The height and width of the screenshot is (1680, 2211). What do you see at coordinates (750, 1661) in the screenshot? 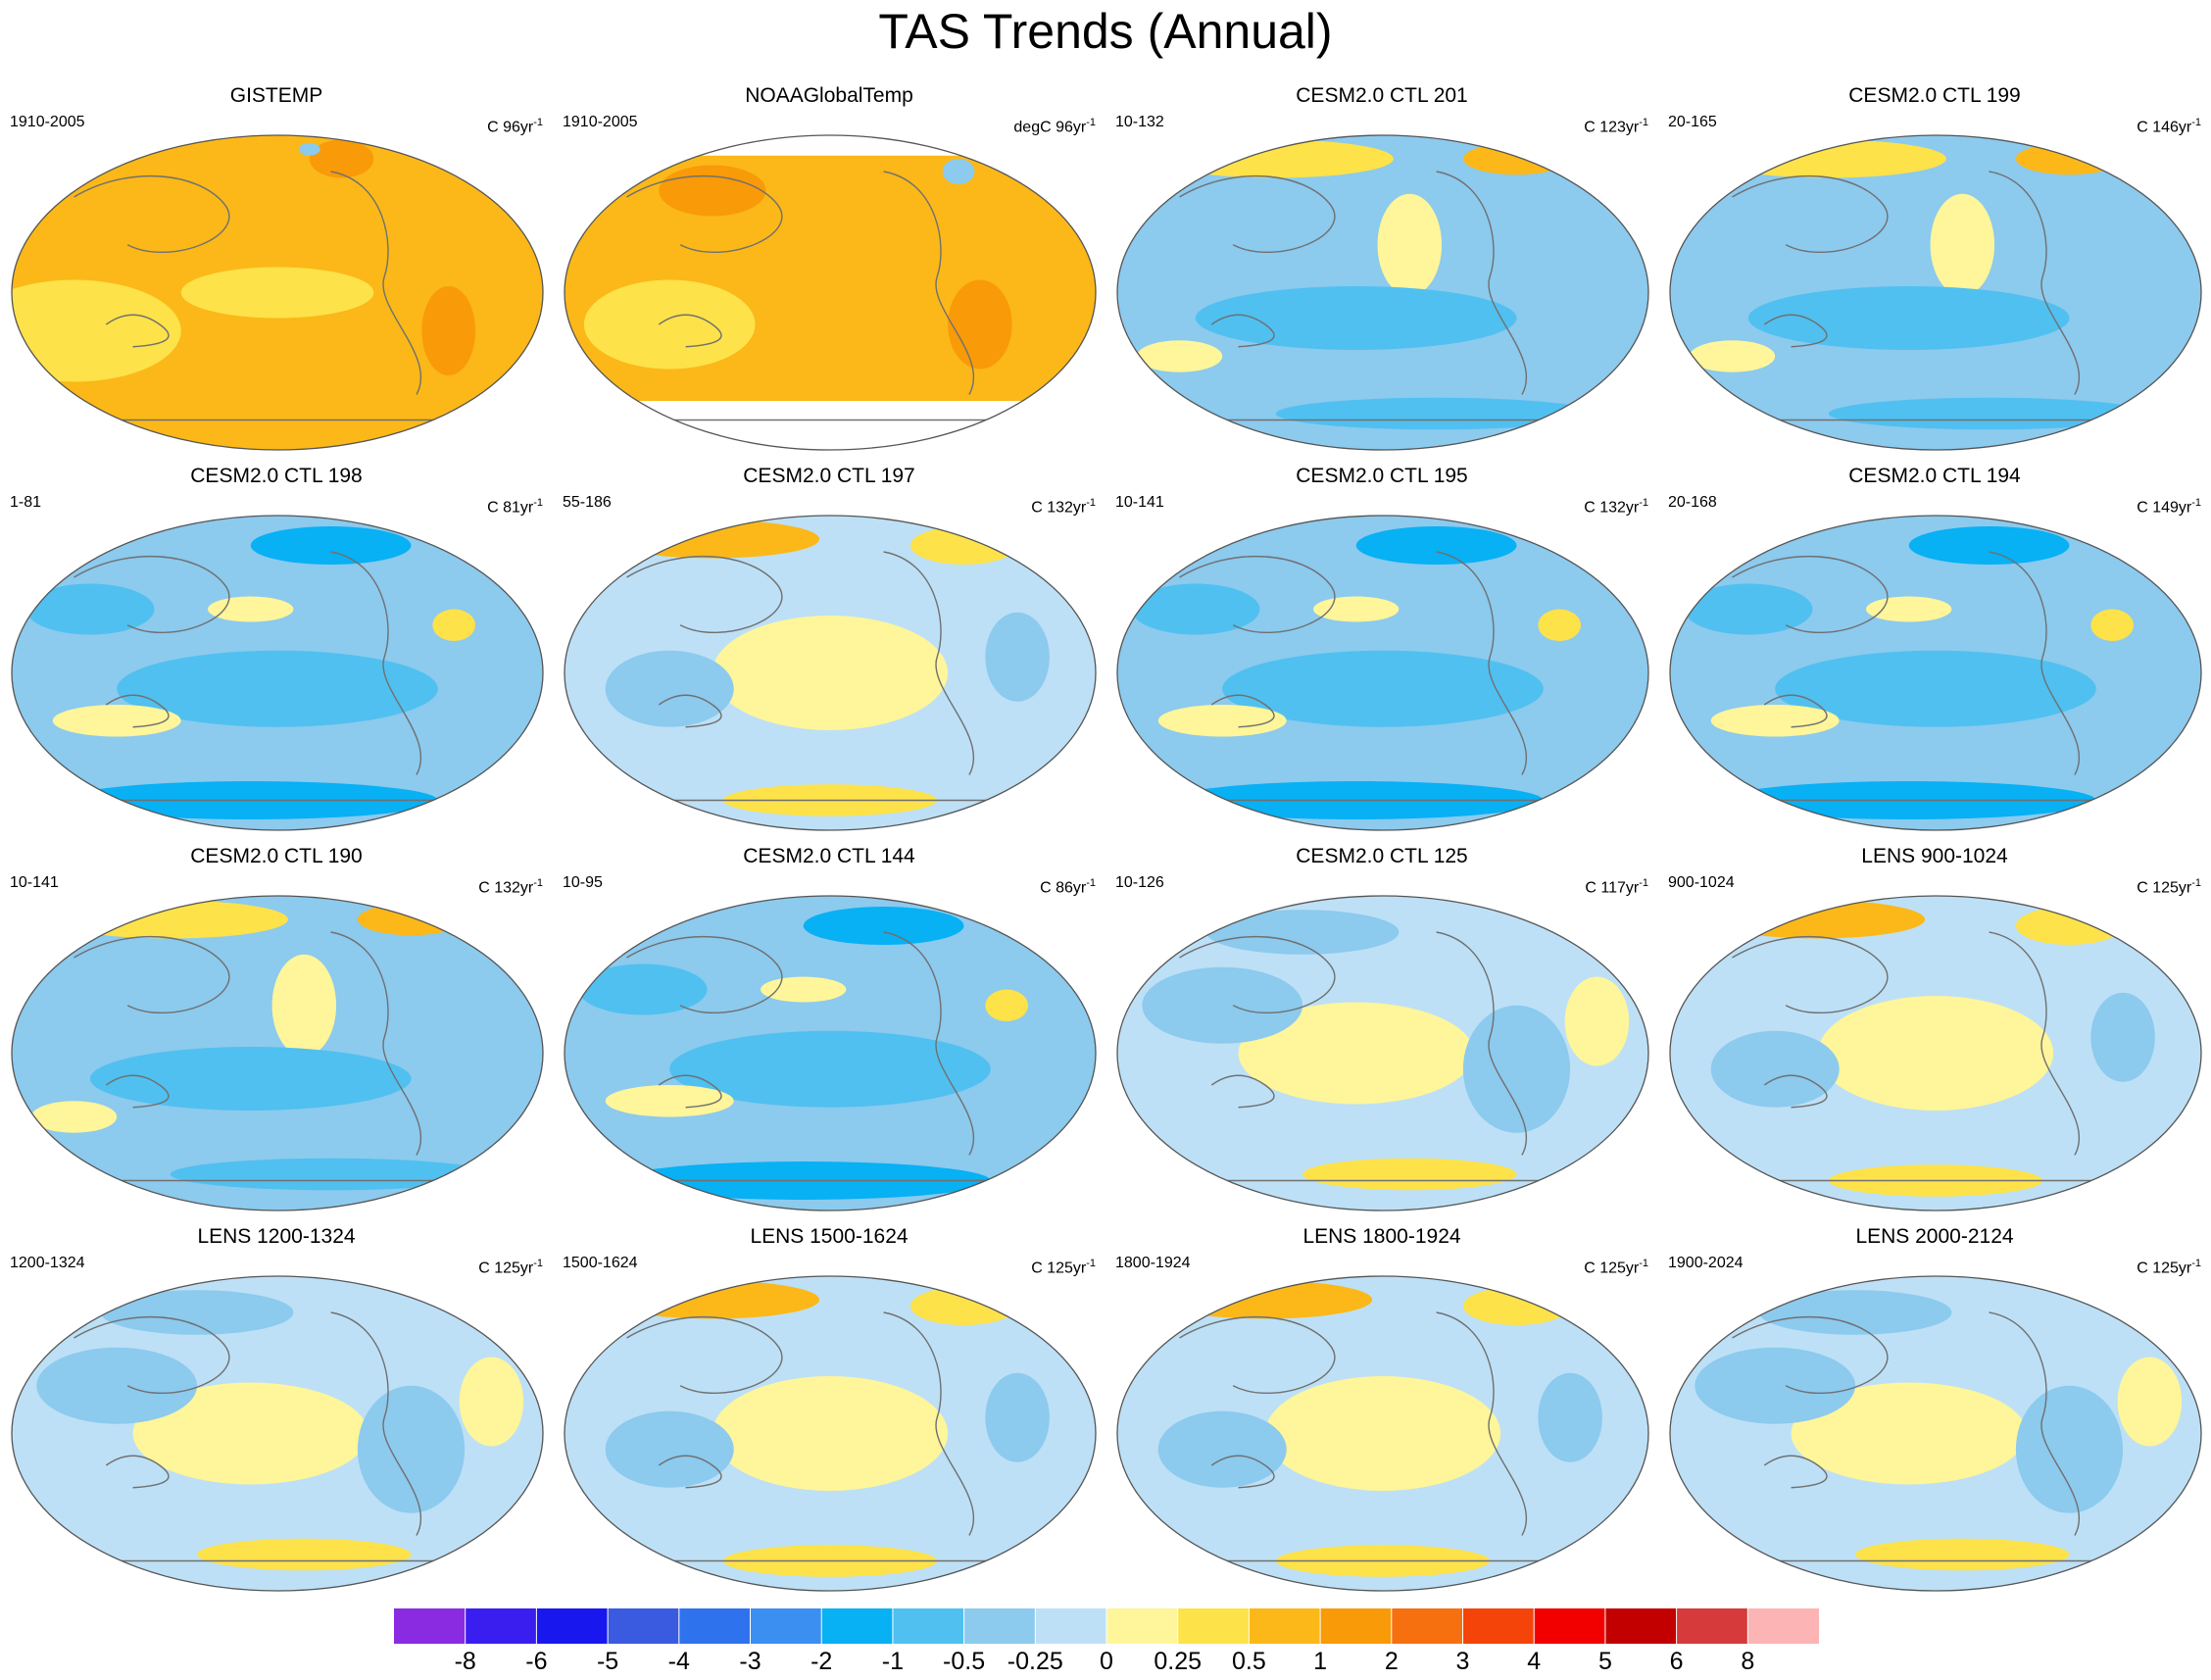
I see `colorbar-tick-label: -3` at bounding box center [750, 1661].